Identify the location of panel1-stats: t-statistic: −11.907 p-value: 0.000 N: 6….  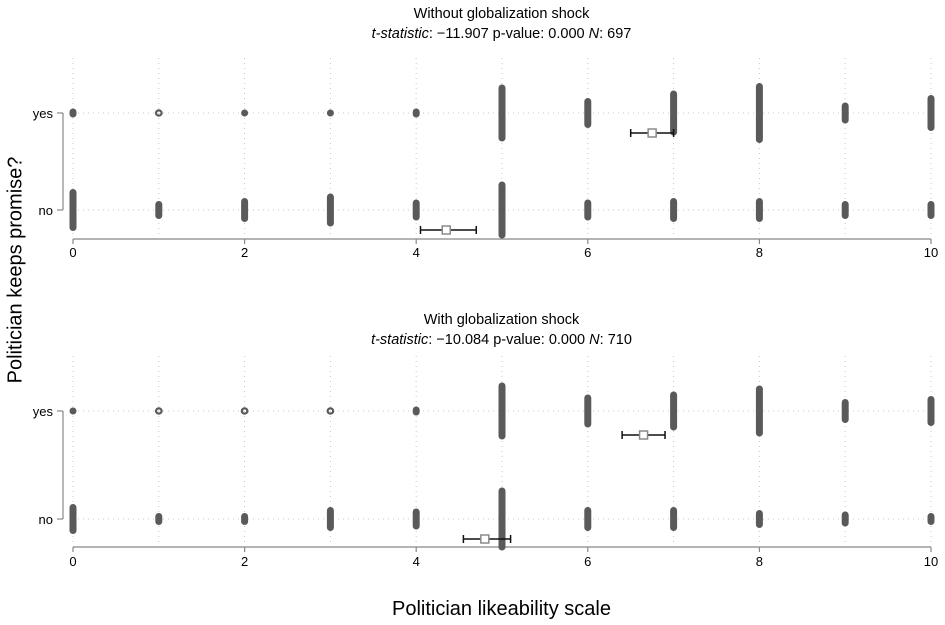
(501, 34).